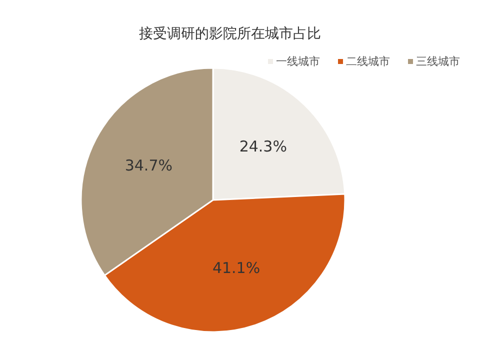  I want to click on legend-label: 一线城市, so click(298, 61).